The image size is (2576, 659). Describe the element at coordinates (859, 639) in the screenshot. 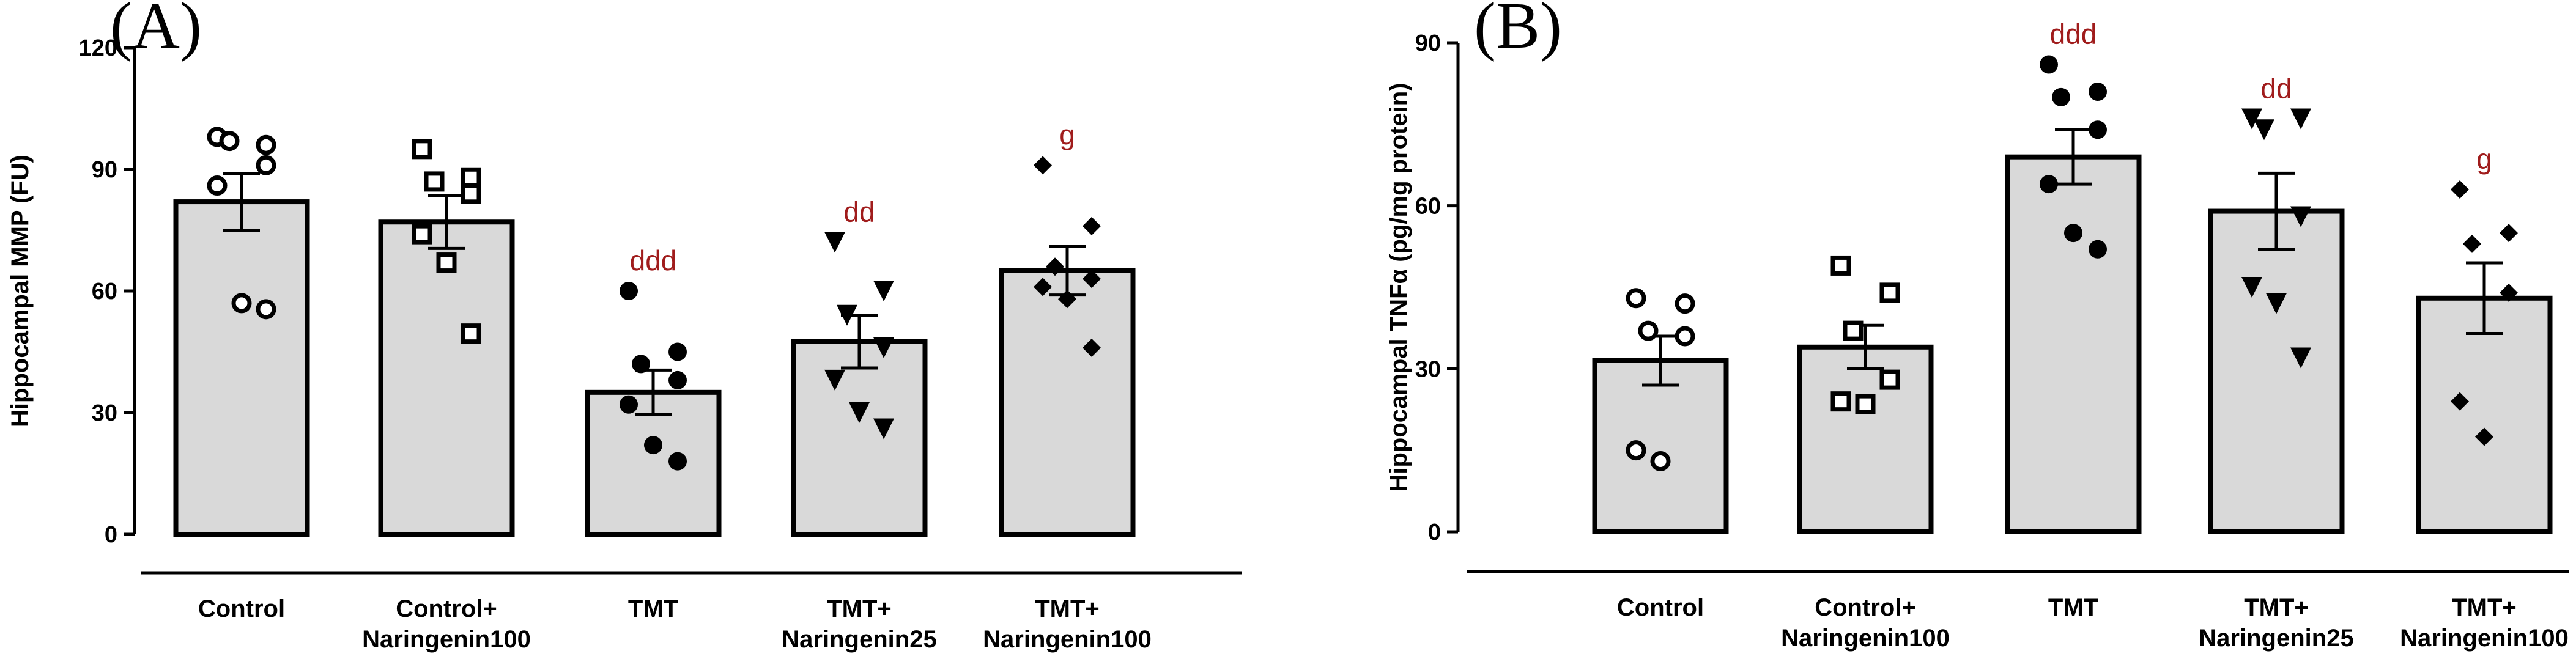

I see `category-label-line2: Naringenin25` at that location.